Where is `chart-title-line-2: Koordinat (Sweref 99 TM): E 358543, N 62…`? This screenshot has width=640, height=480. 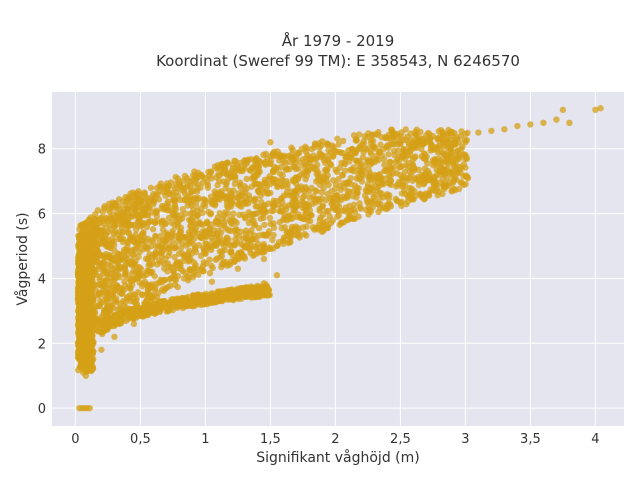
chart-title-line-2: Koordinat (Sweref 99 TM): E 358543, N 62… is located at coordinates (338, 61).